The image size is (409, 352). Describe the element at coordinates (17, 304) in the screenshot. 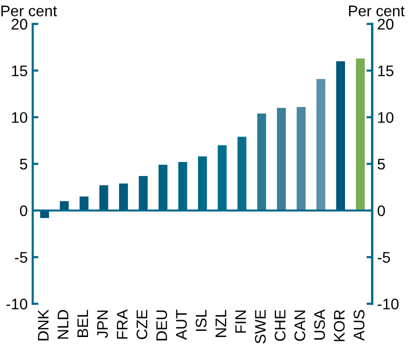

I see `y-tick-label: -10` at that location.